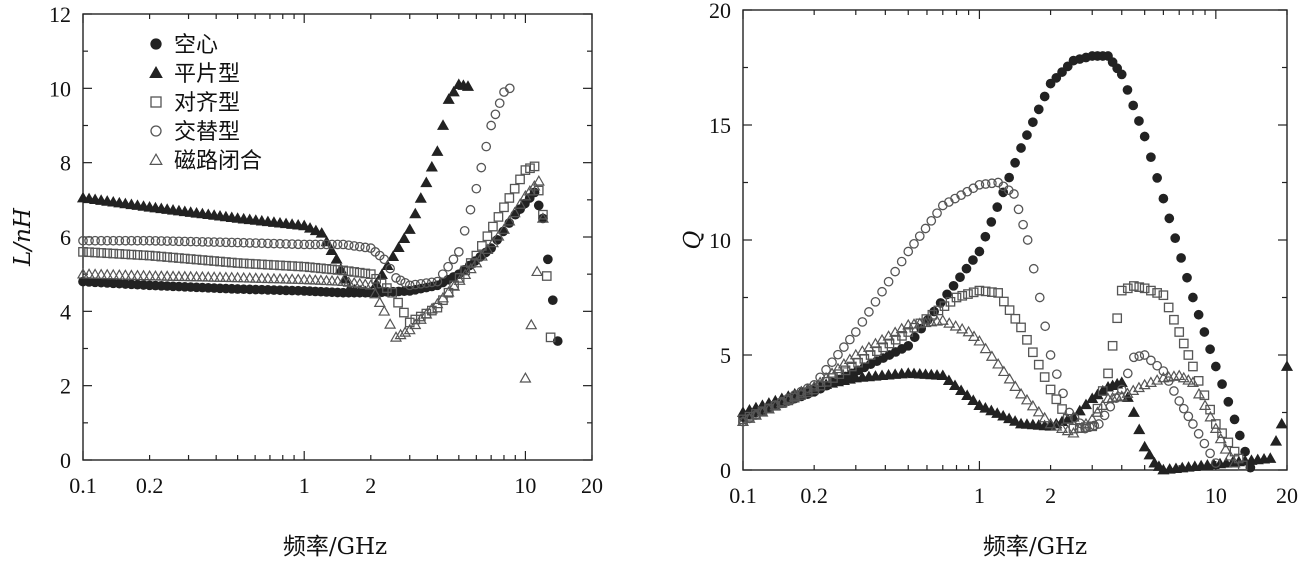 Image resolution: width=1304 pixels, height=561 pixels. What do you see at coordinates (979, 495) in the screenshot?
I see `x-tick-label: 1` at bounding box center [979, 495].